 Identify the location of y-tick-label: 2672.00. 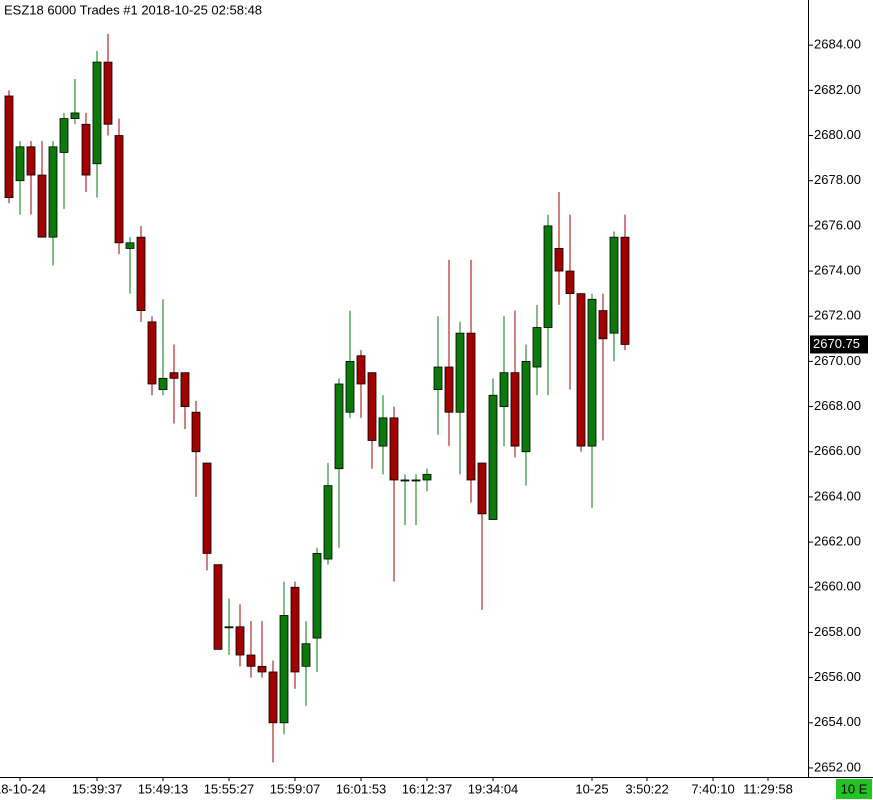
(837, 315).